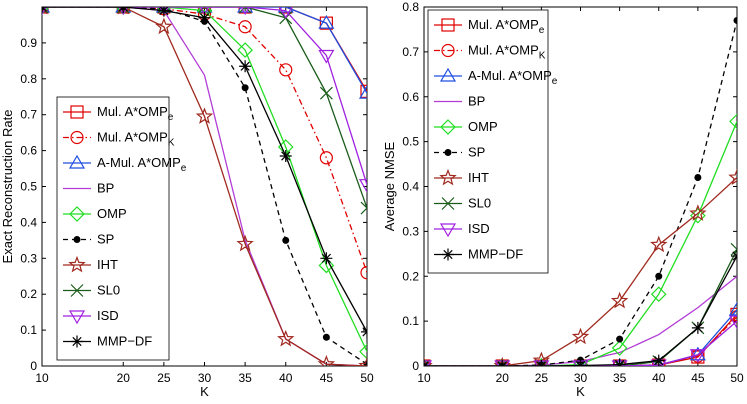  What do you see at coordinates (410, 52) in the screenshot?
I see `y-tick-label: 0.7` at bounding box center [410, 52].